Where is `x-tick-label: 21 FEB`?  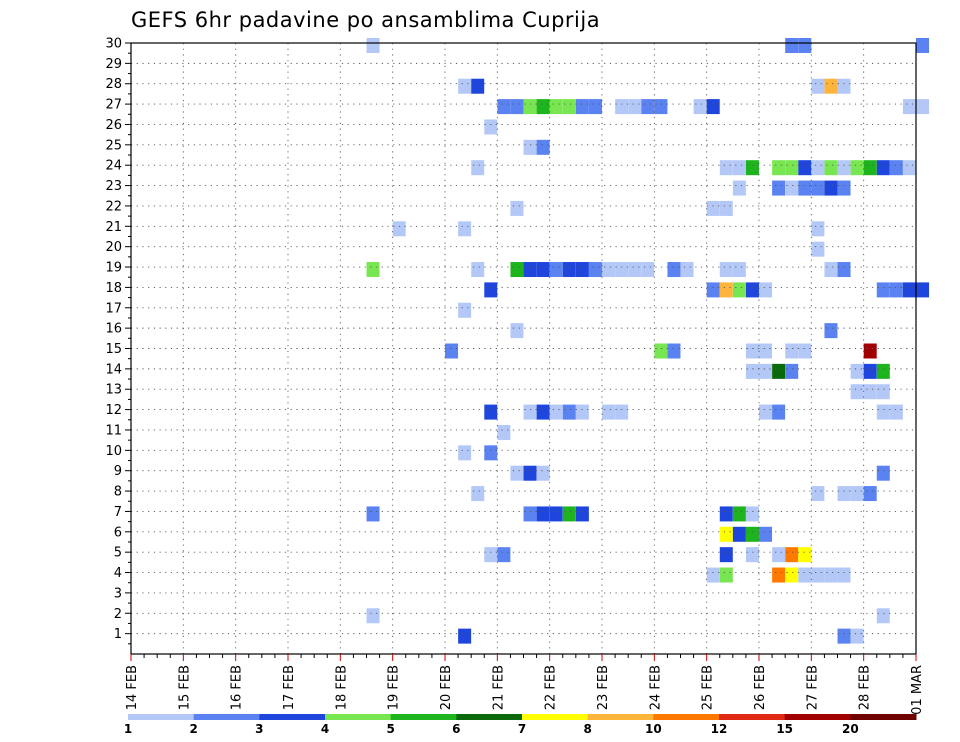
x-tick-label: 21 FEB is located at coordinates (498, 687).